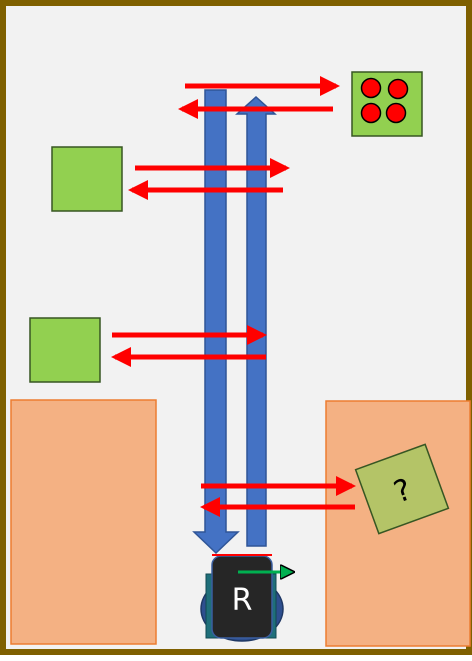 This screenshot has height=661, width=472. I want to click on green-block-top-right, so click(387, 104).